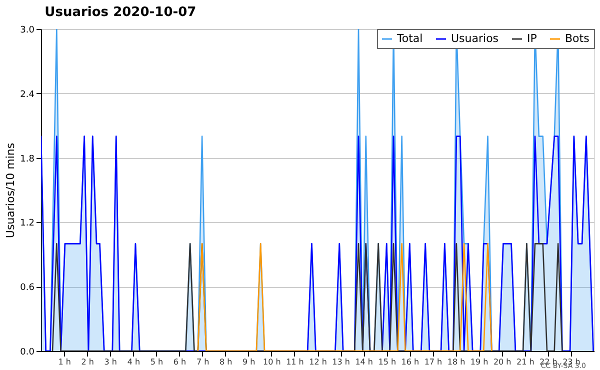 Image resolution: width=600 pixels, height=370 pixels. I want to click on y-tick-label: 2.4, so click(27, 95).